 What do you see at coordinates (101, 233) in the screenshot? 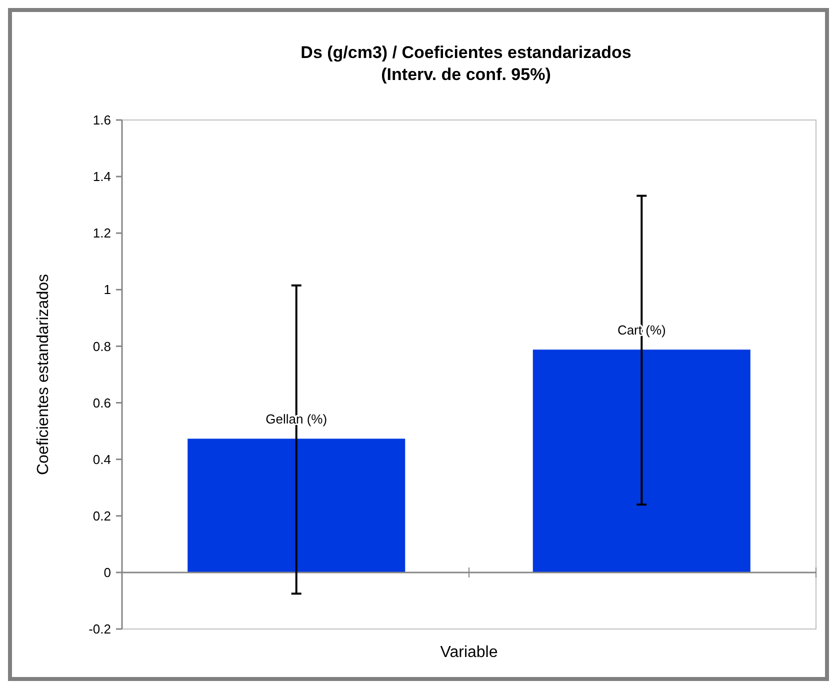
I see `y-tick-label: 1.2` at bounding box center [101, 233].